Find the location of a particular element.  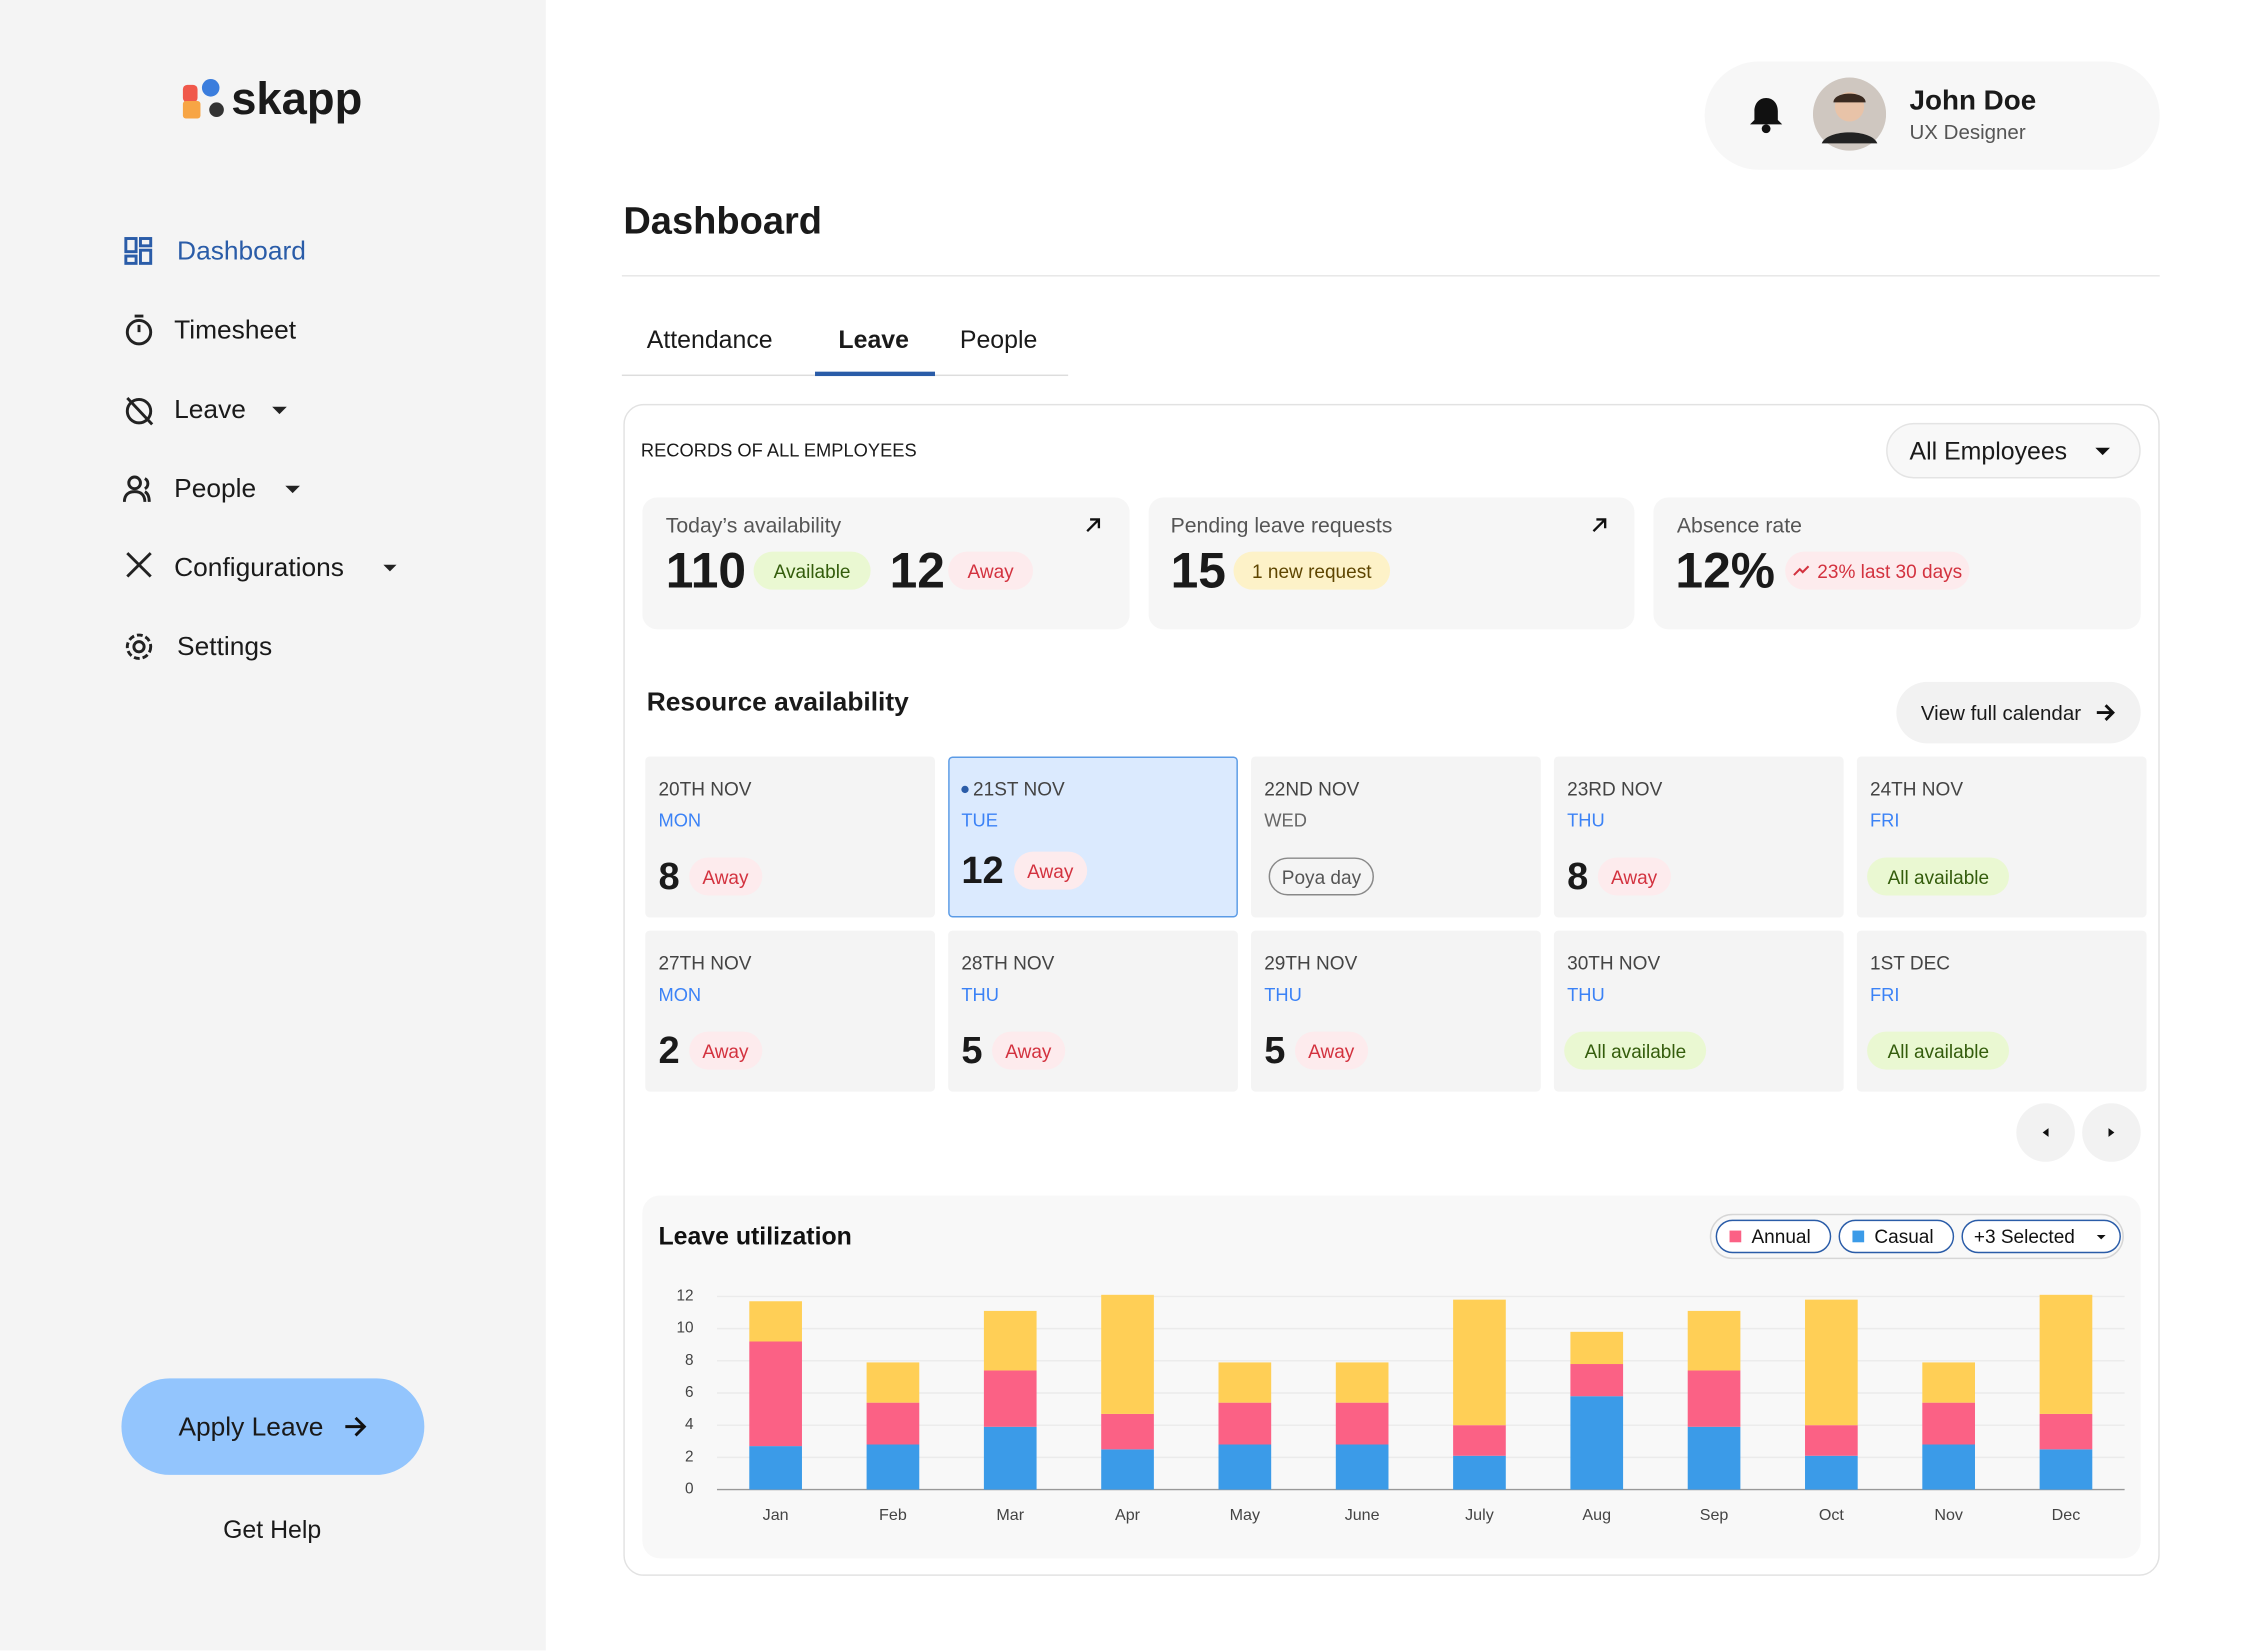

nav-item: Timesheet is located at coordinates (235, 330).